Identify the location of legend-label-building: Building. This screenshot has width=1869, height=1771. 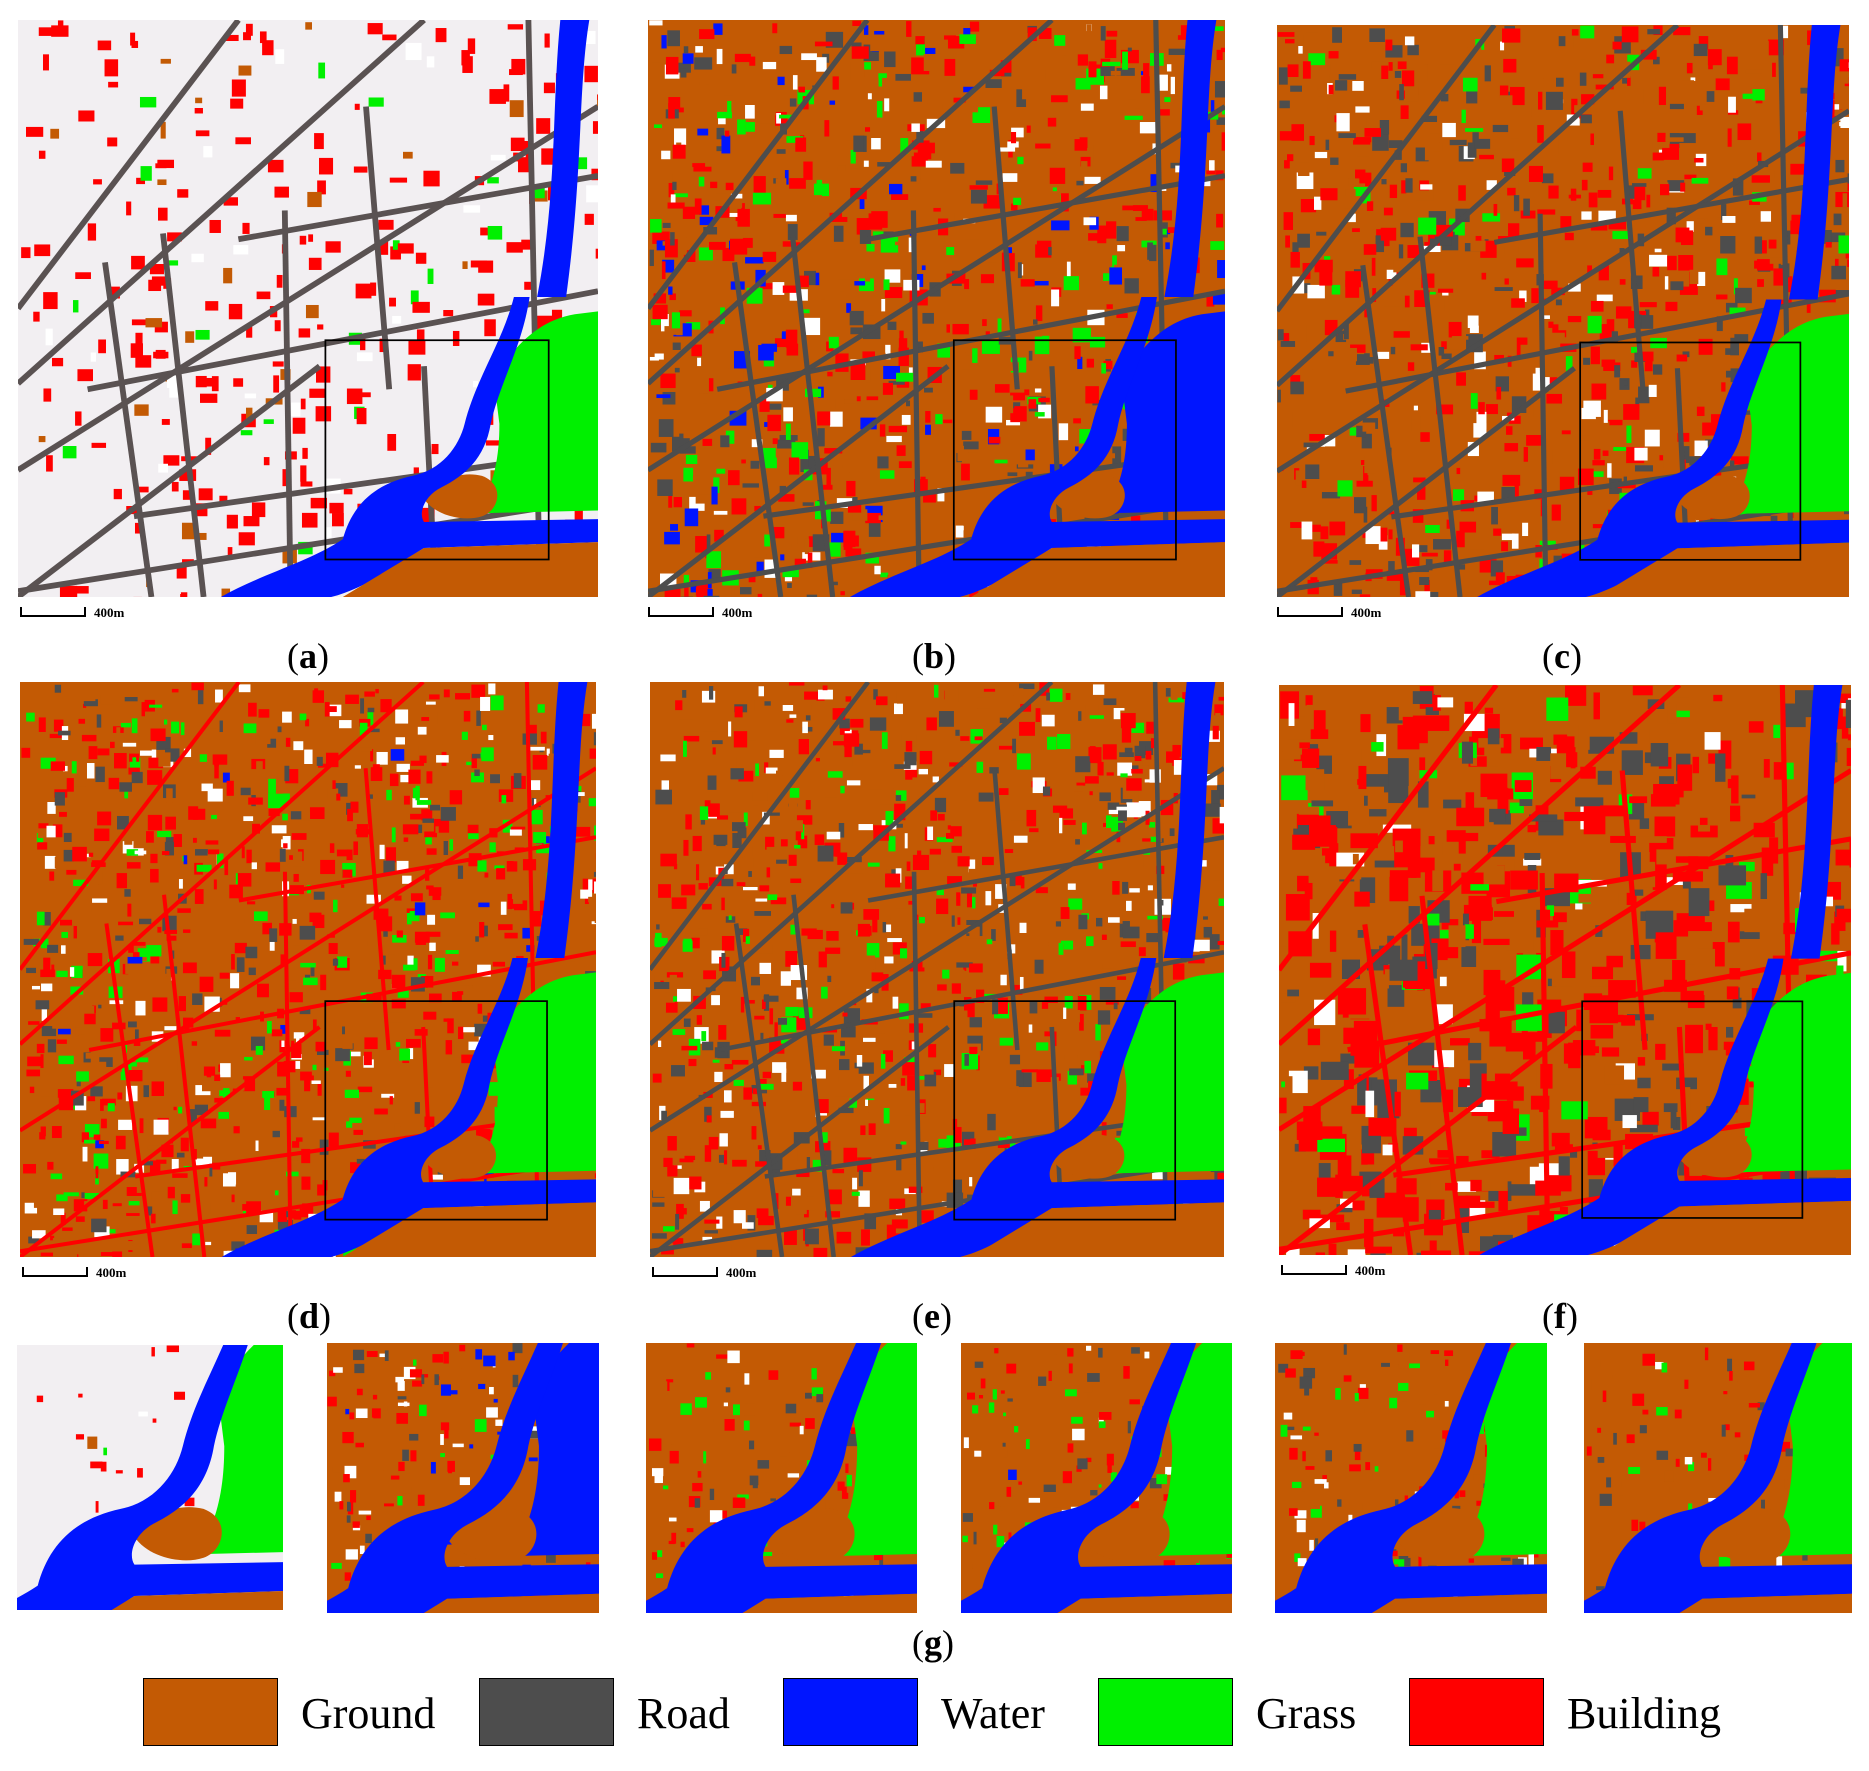
(1644, 1713).